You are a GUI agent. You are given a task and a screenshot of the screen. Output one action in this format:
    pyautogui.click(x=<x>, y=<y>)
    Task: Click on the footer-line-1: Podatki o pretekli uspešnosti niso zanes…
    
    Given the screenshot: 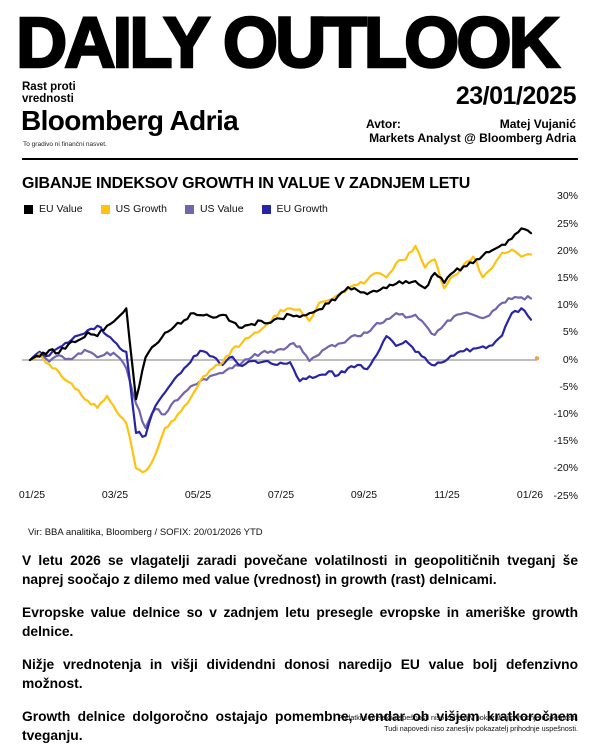 What is the action you would take?
    pyautogui.click(x=457, y=717)
    